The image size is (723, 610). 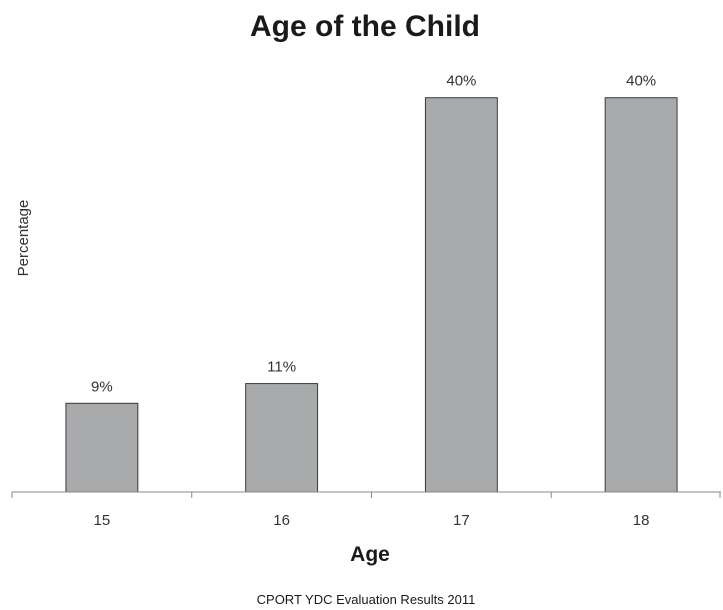 What do you see at coordinates (23, 238) in the screenshot?
I see `y-axis-label: Percentage` at bounding box center [23, 238].